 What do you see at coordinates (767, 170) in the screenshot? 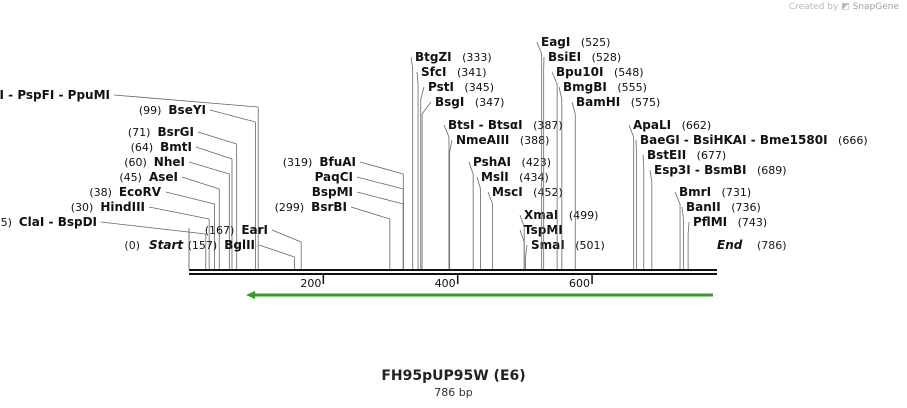
I see `site-position: (689)` at bounding box center [767, 170].